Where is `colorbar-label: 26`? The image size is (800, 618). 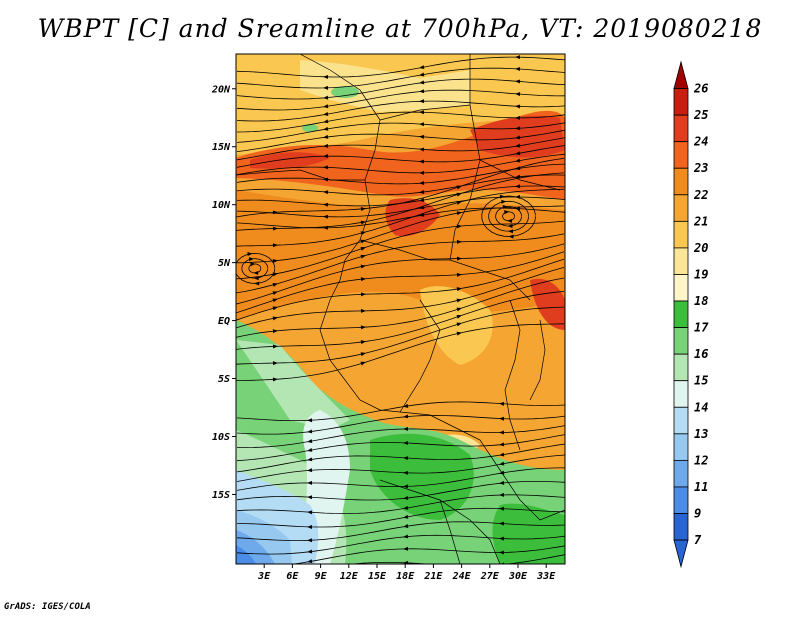
colorbar-label: 26 is located at coordinates (700, 89).